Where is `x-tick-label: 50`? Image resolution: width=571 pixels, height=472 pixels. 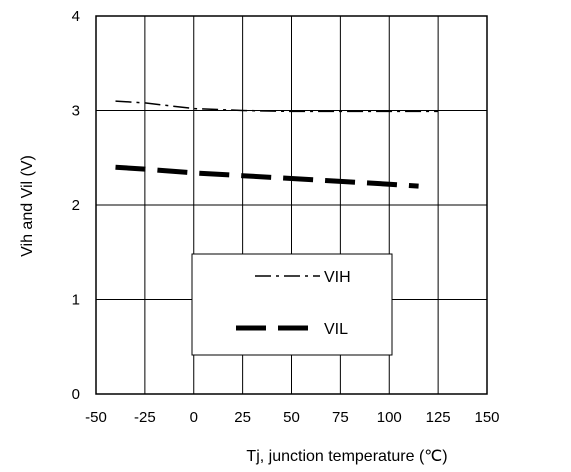 x-tick-label: 50 is located at coordinates (291, 417).